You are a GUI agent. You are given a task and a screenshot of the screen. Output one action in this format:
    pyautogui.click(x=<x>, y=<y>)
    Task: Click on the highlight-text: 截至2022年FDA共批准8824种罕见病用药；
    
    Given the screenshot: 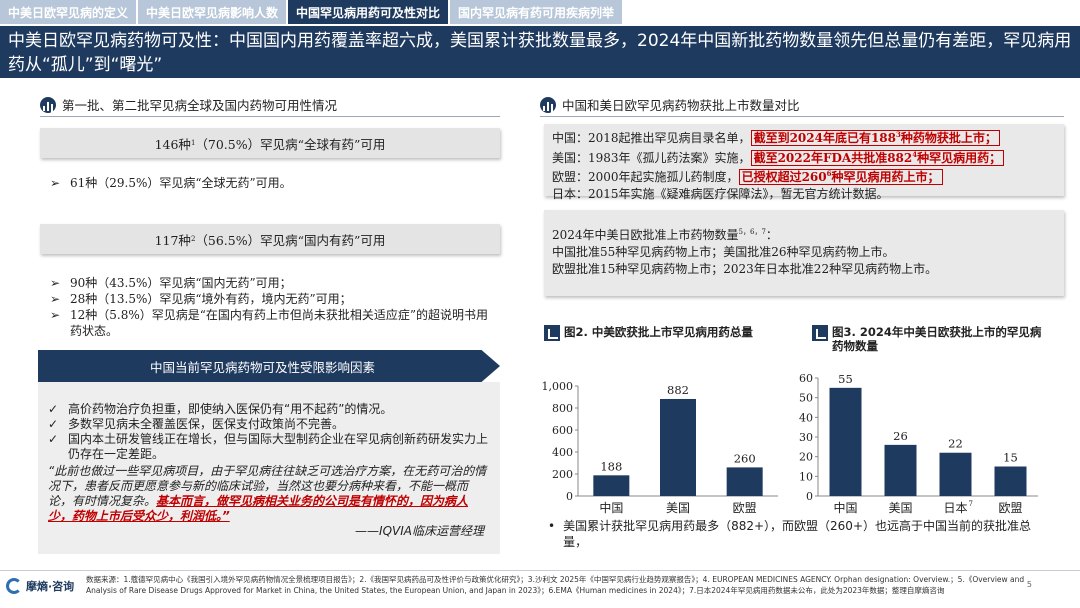 What is the action you would take?
    pyautogui.click(x=877, y=157)
    